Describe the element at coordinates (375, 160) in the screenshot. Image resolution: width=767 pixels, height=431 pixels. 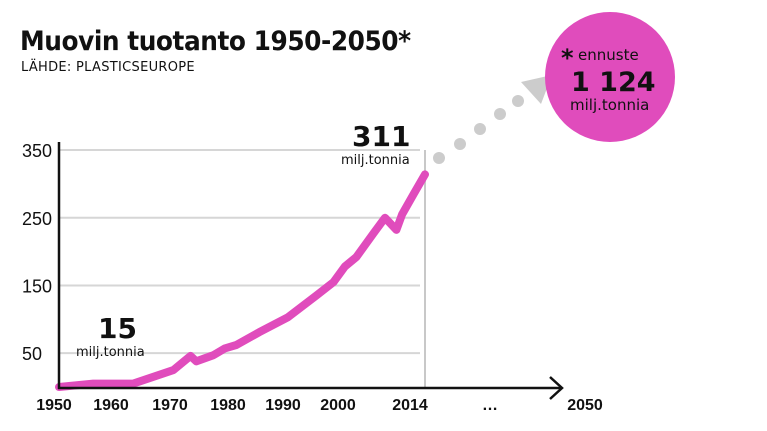
I see `end-unit-label: milj.tonnia` at that location.